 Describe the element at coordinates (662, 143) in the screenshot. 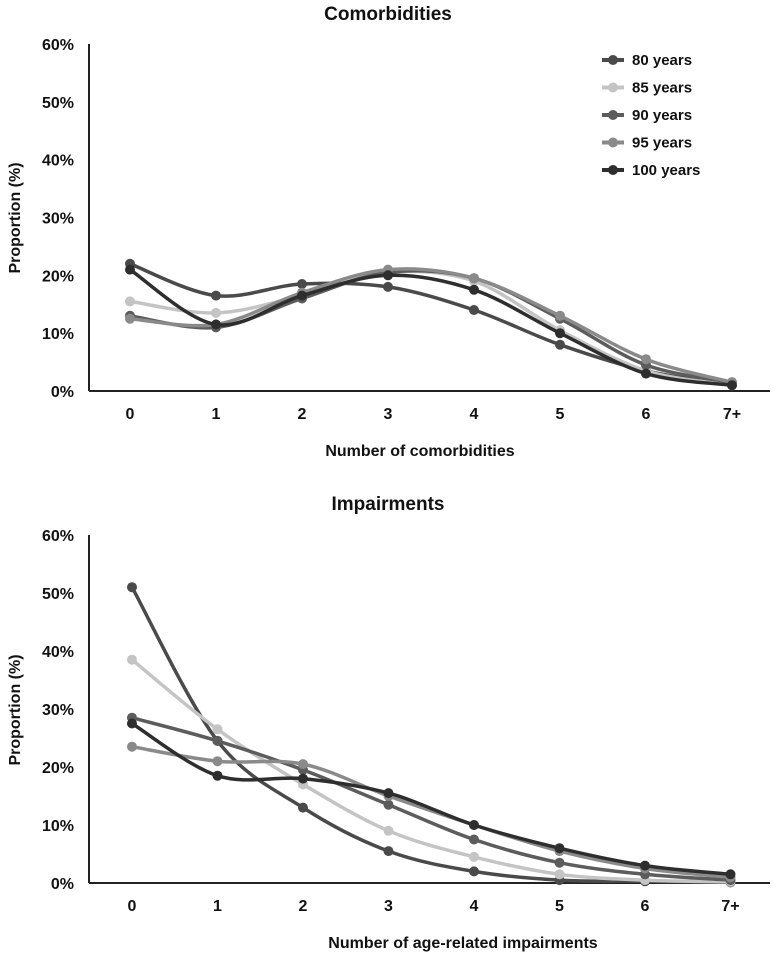

I see `legend-label: 95 years` at that location.